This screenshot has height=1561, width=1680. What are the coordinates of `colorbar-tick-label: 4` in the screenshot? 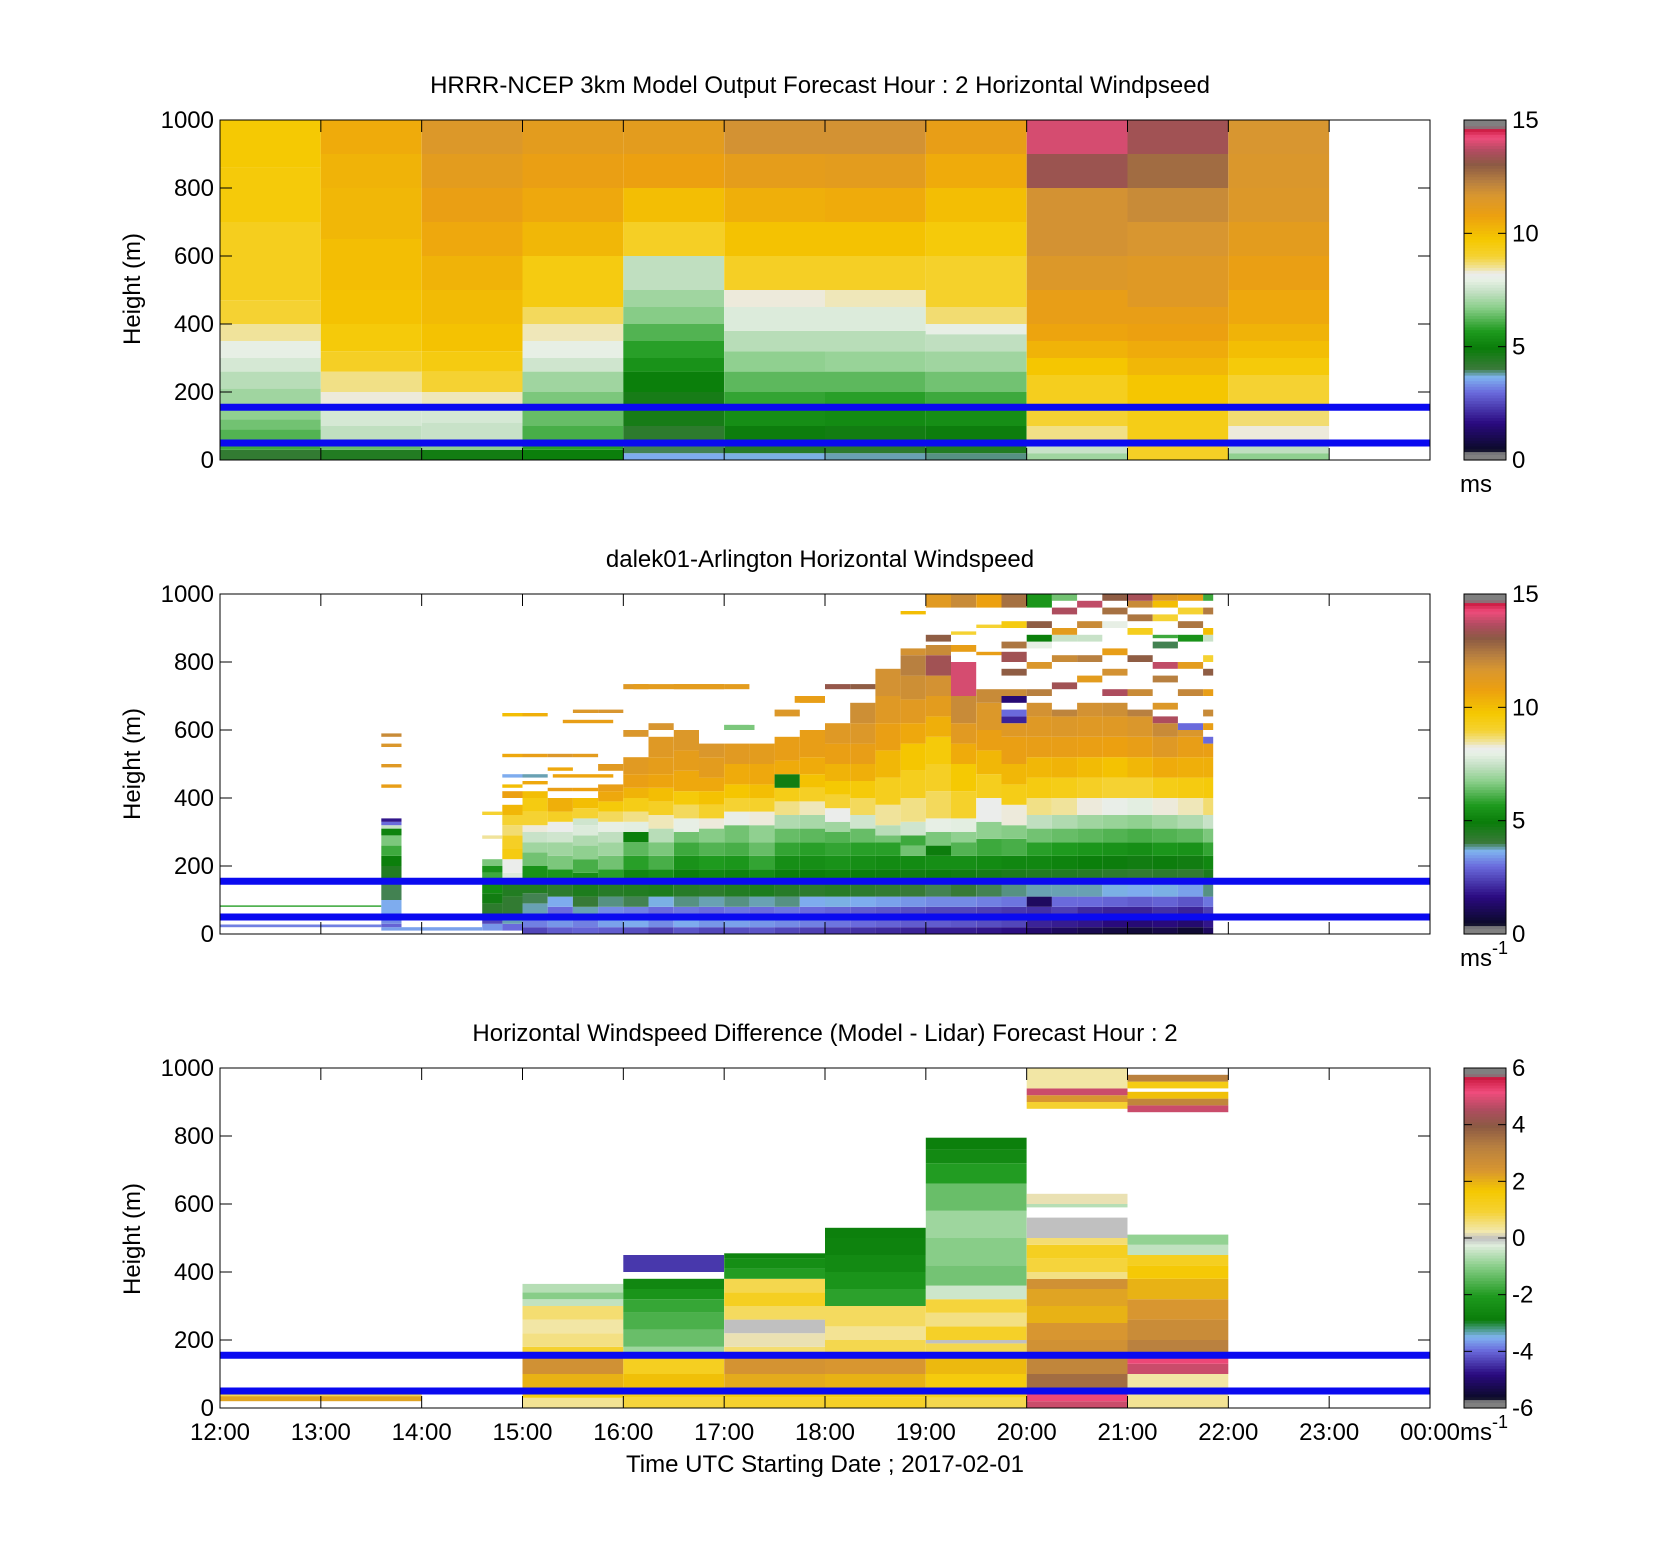 It's located at (1518, 1125).